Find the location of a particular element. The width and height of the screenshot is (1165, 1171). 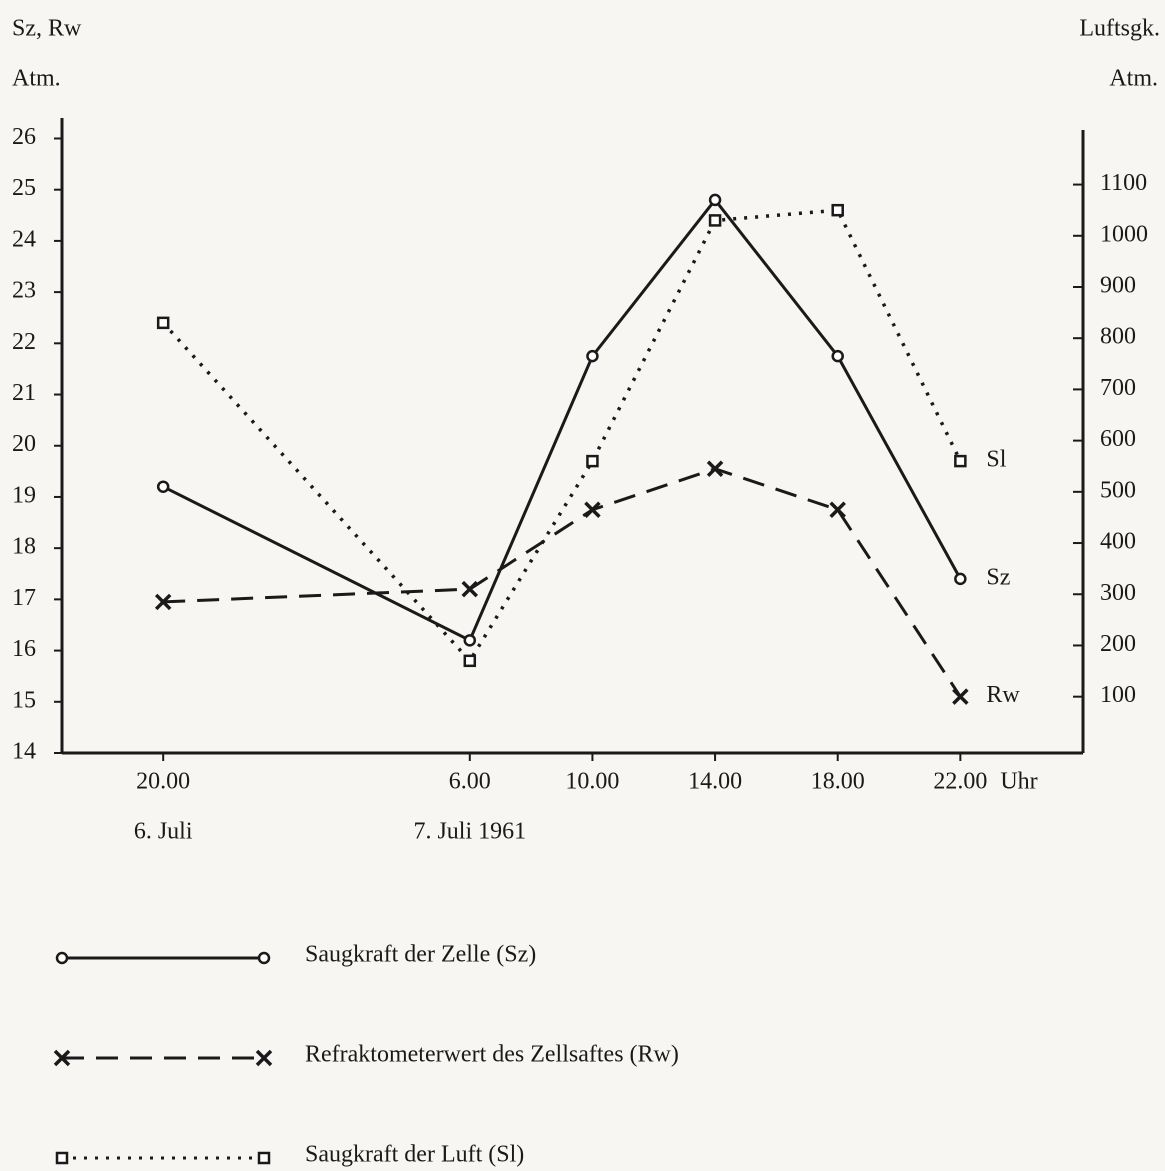

series-end-label: Rw is located at coordinates (1003, 695).